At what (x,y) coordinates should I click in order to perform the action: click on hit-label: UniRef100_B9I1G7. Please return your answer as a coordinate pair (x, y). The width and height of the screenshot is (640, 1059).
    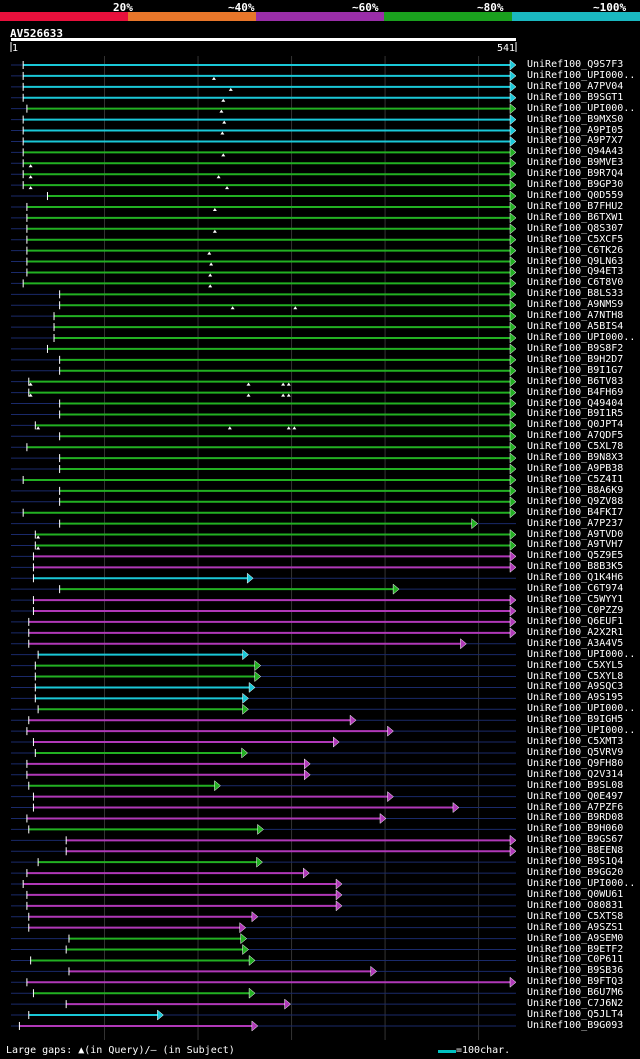
    Looking at the image, I should click on (575, 370).